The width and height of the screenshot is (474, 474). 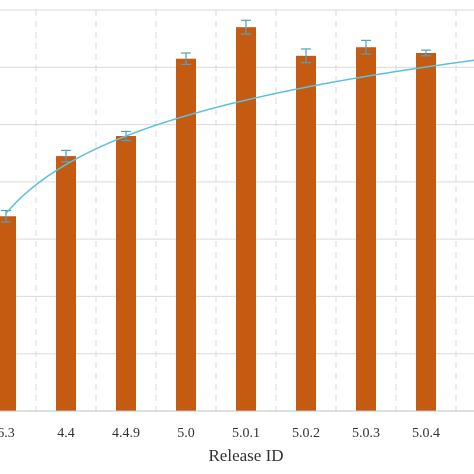 I want to click on x-tick-label: 5.0.4, so click(x=426, y=433).